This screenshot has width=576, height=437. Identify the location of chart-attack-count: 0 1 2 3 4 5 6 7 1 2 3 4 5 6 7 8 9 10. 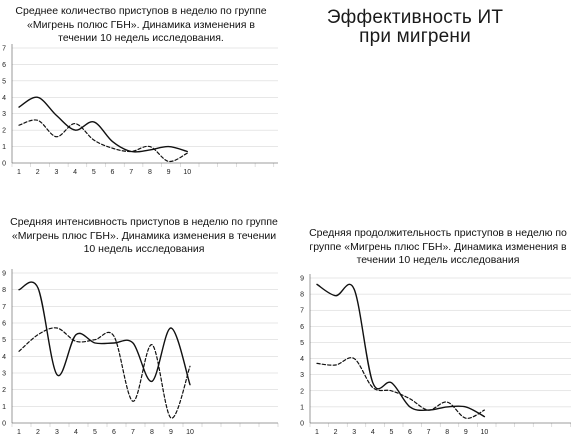
(140, 110).